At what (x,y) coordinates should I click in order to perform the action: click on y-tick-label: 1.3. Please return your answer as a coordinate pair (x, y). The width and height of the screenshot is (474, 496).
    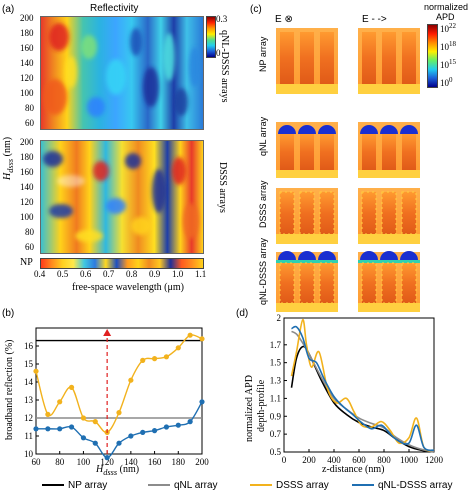
    Looking at the image, I should click on (276, 381).